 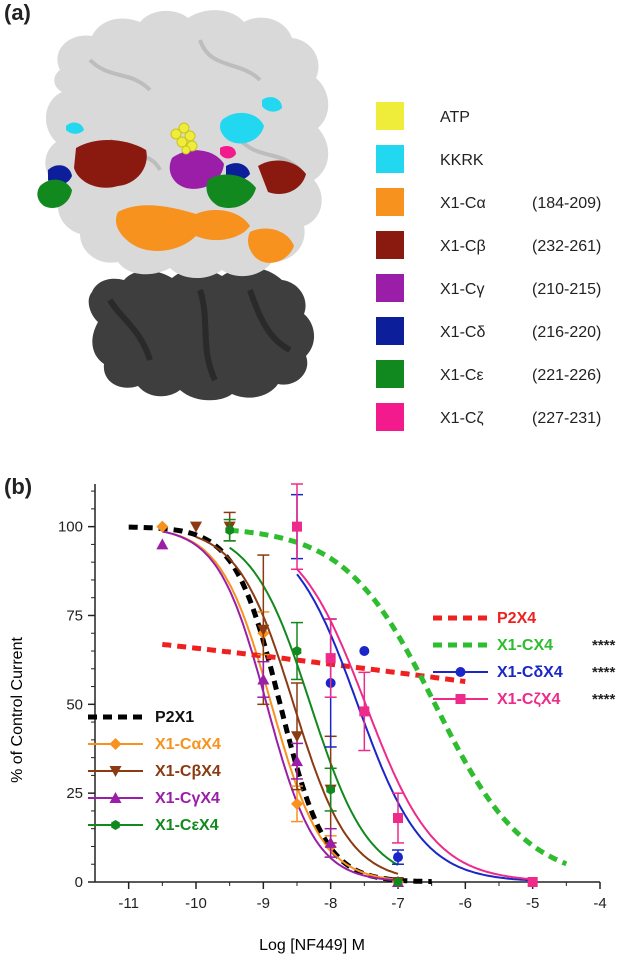 What do you see at coordinates (79, 882) in the screenshot?
I see `y-tick-label: 0` at bounding box center [79, 882].